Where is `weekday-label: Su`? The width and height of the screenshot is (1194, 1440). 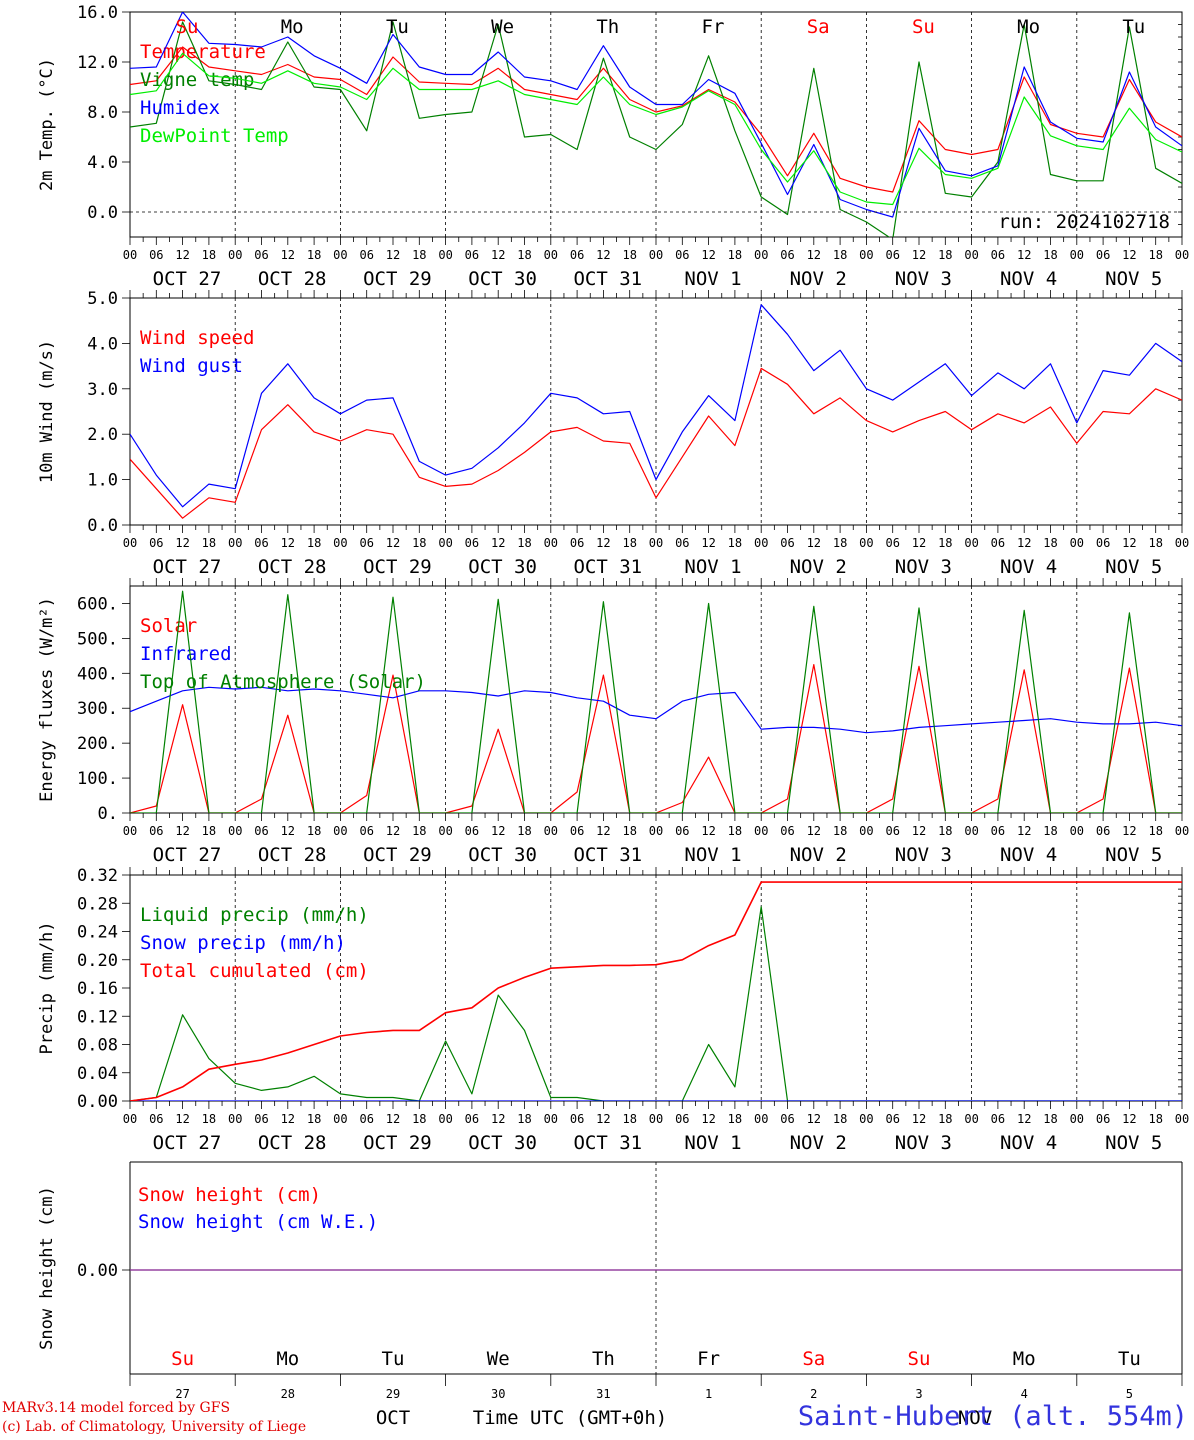
weekday-label: Su is located at coordinates (187, 27).